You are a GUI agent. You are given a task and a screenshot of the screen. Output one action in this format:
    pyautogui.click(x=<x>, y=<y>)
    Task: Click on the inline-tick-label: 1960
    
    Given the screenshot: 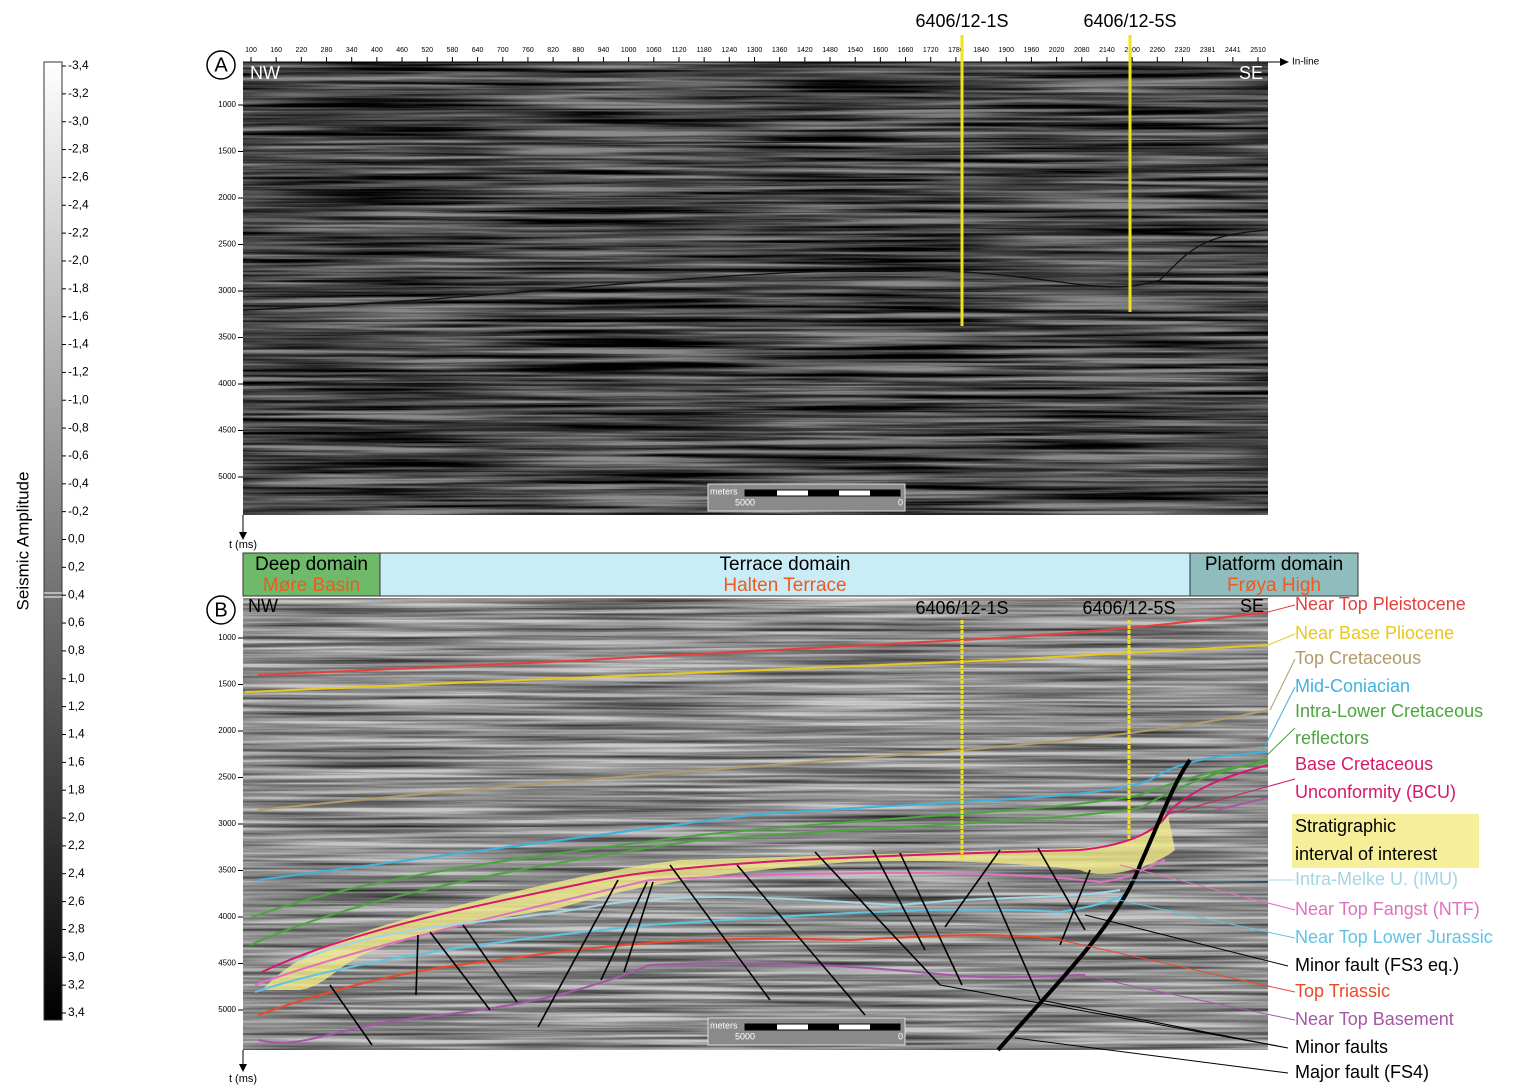 What is the action you would take?
    pyautogui.click(x=1032, y=50)
    